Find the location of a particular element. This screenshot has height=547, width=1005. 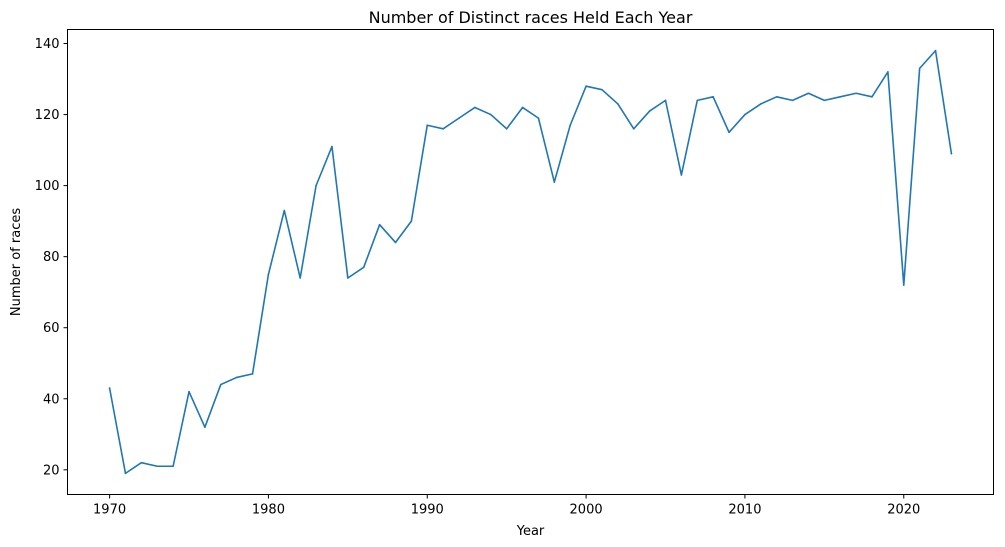

data-point-1981 is located at coordinates (284, 210).